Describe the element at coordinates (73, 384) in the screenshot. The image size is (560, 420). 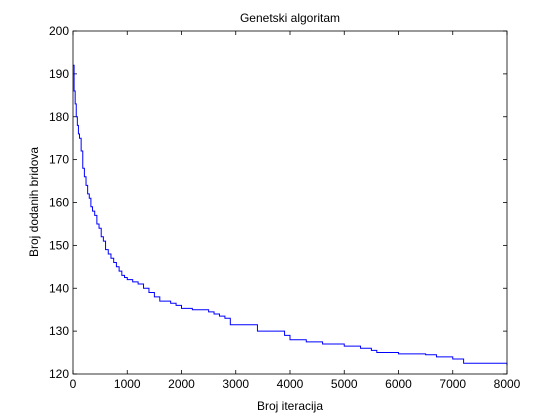
I see `x-tick-label: 0` at that location.